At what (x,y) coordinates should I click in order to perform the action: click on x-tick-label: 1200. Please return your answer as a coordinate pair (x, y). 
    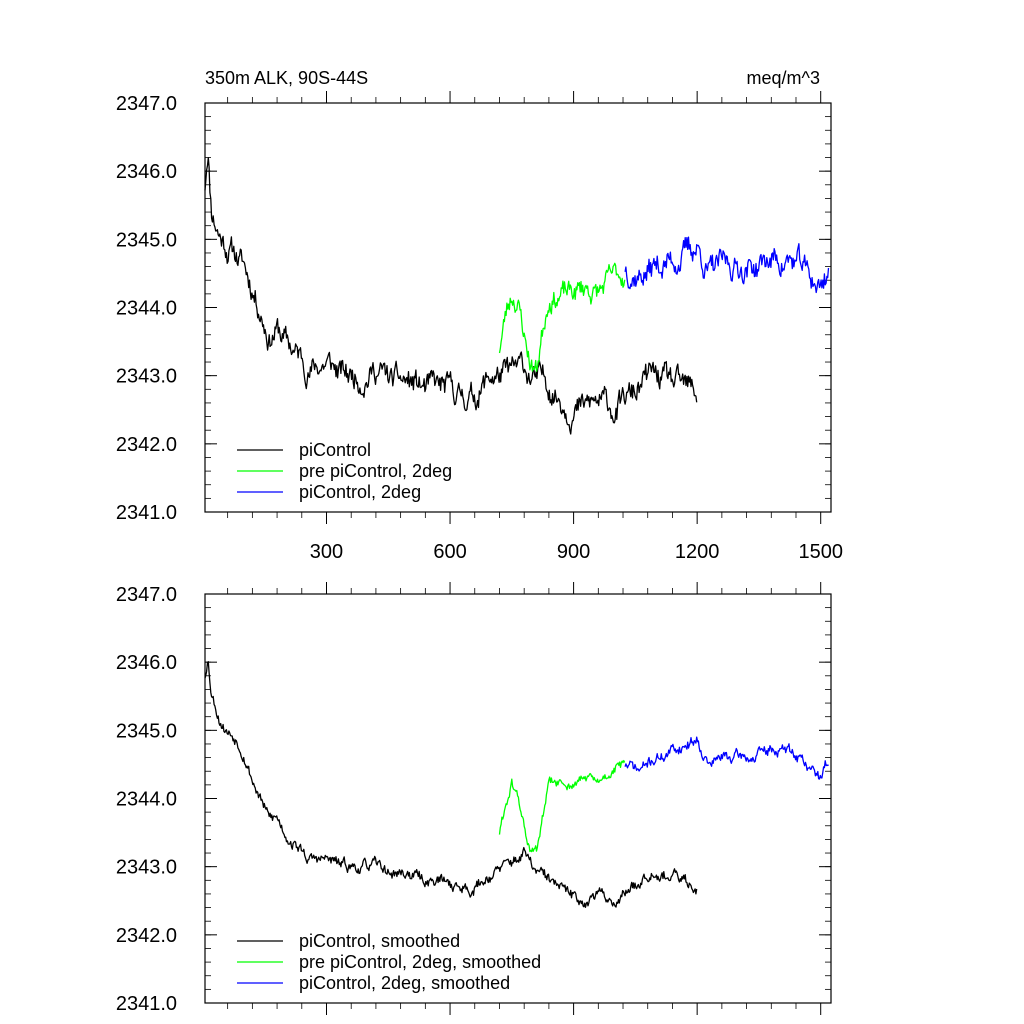
    Looking at the image, I should click on (697, 552).